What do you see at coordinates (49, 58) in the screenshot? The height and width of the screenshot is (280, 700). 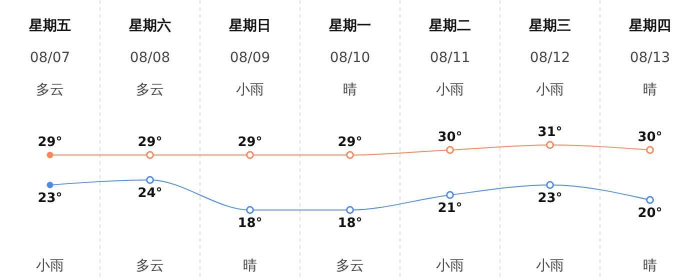 I see `x-tick-label: 星期五 08/07 多云` at bounding box center [49, 58].